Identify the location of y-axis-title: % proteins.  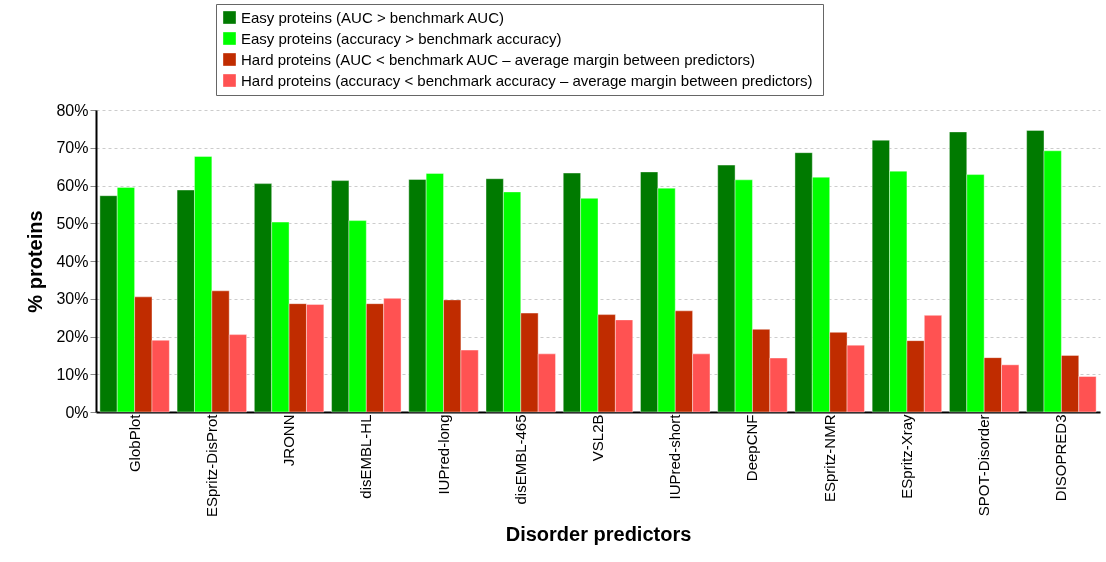
(35, 261).